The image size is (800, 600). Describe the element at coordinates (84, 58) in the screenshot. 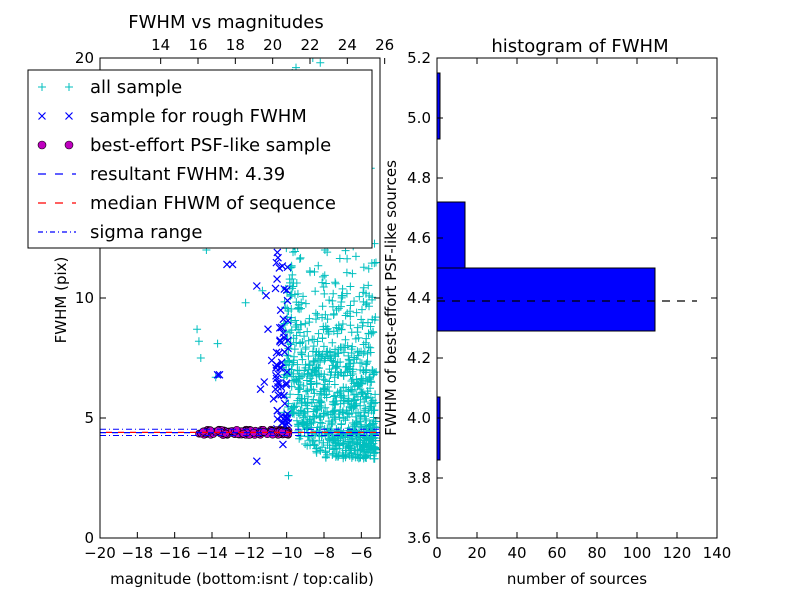

I see `y-tick-label: 20` at that location.